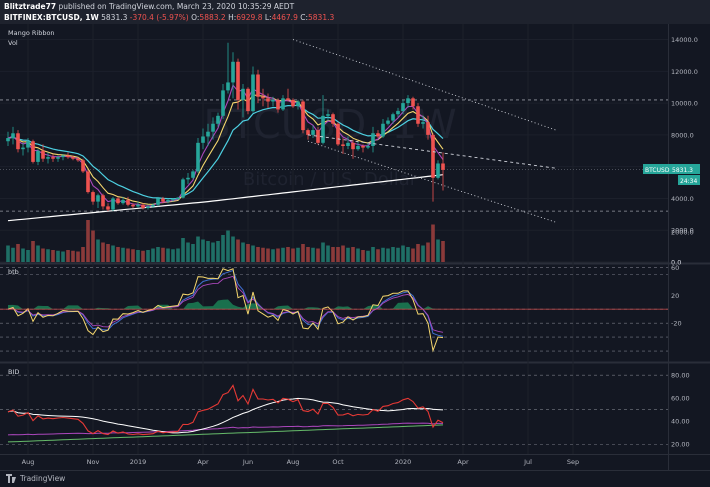 The height and width of the screenshot is (487, 710). I want to click on price-tick-label: 2000.0, so click(682, 231).